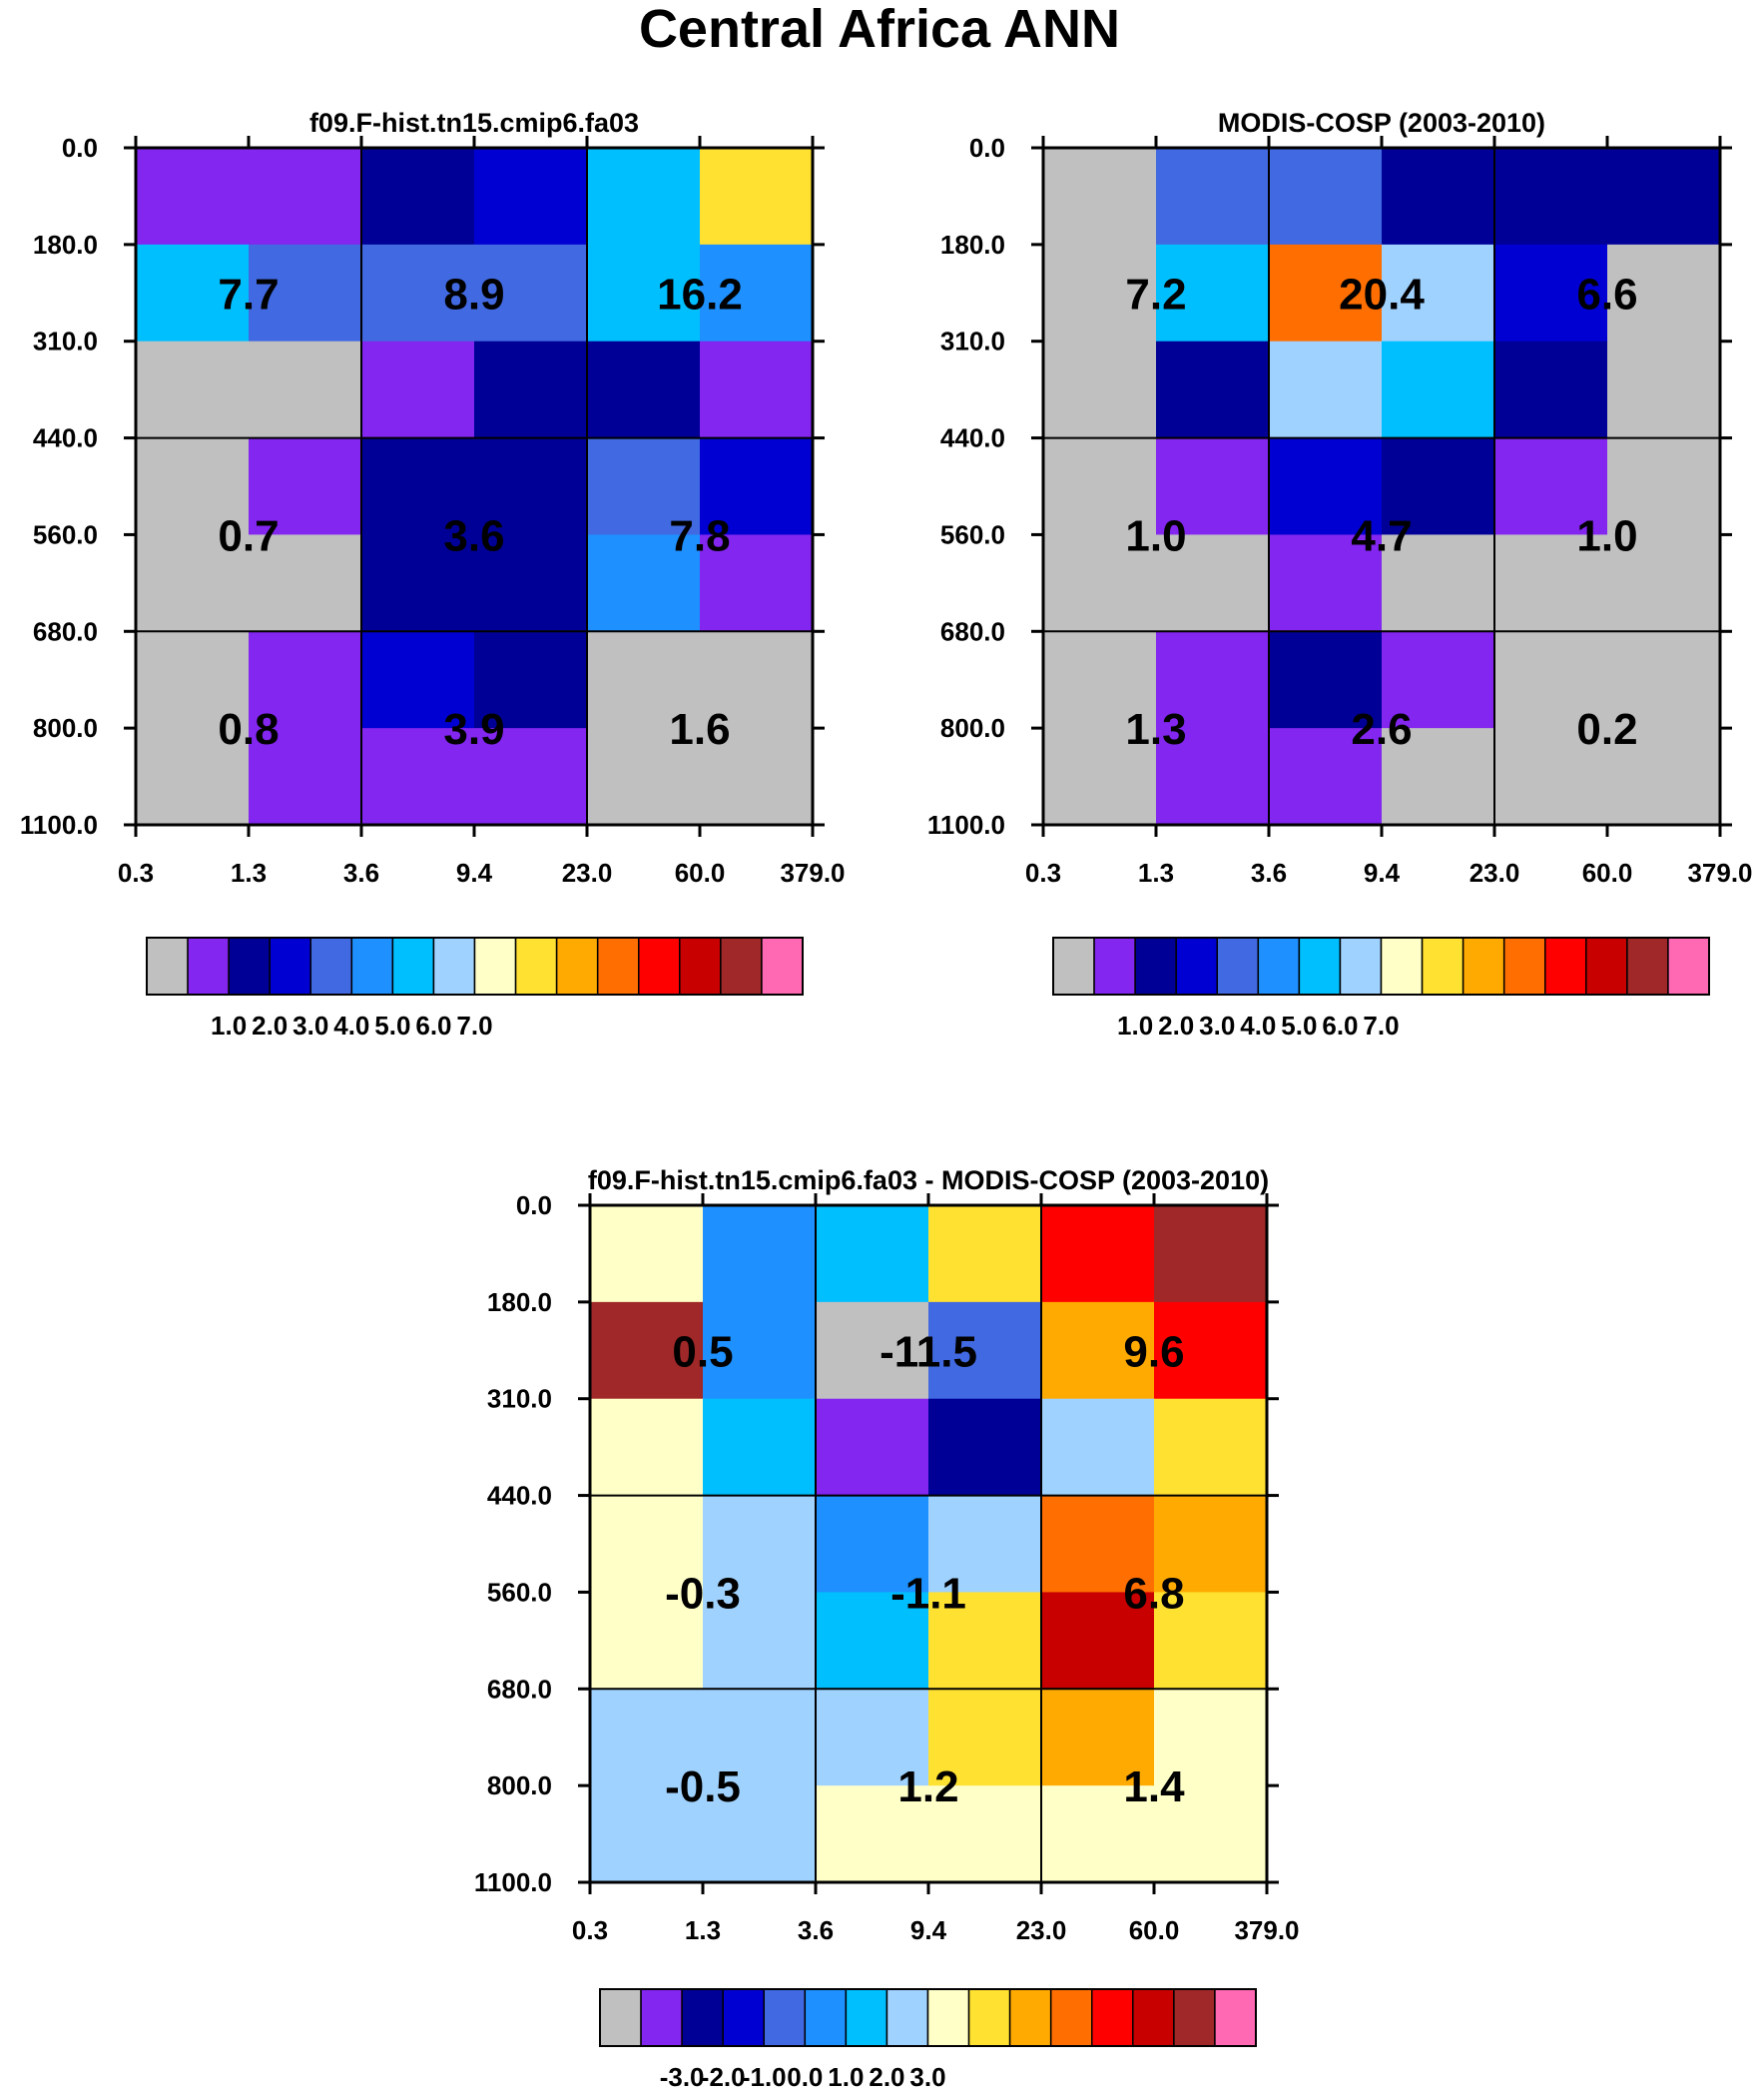 This screenshot has width=1760, height=2100. Describe the element at coordinates (475, 873) in the screenshot. I see `x-tick-label: 9.4` at that location.